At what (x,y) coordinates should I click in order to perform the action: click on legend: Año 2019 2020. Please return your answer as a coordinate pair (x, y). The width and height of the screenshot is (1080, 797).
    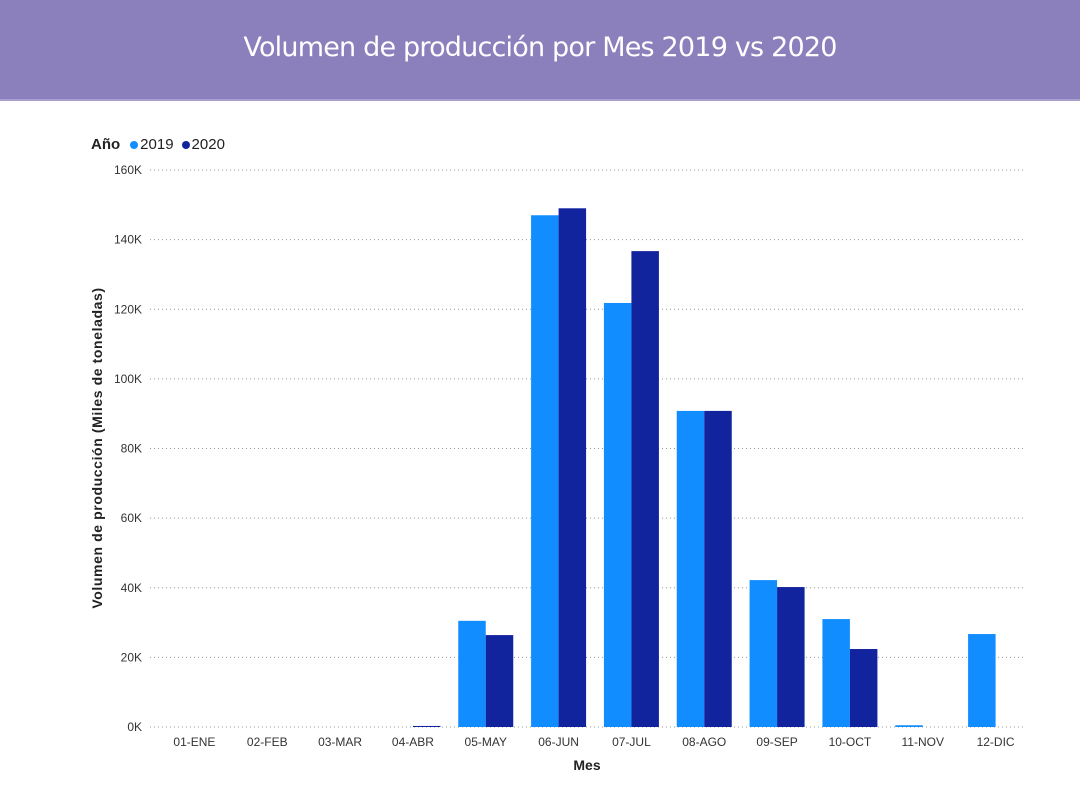
    Looking at the image, I should click on (160, 144).